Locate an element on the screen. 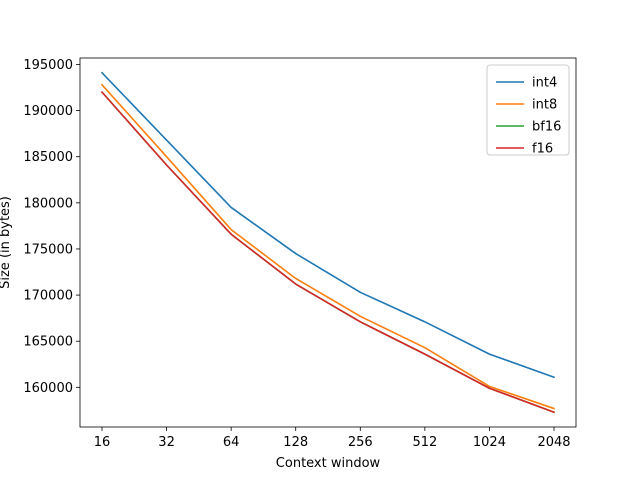  x-tick-label: 32 is located at coordinates (166, 442).